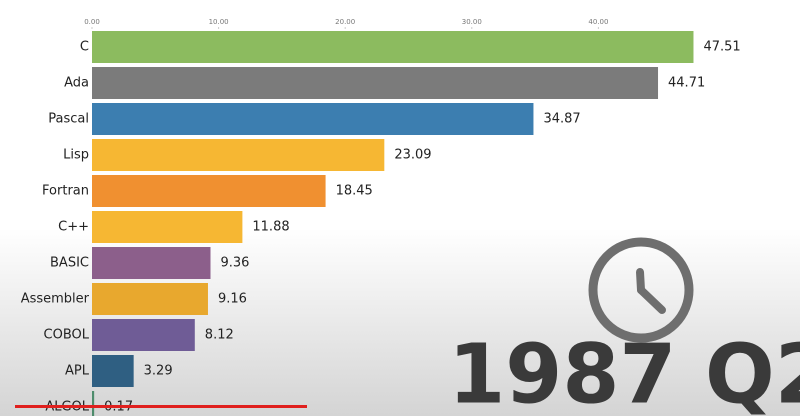  Describe the element at coordinates (270, 227) in the screenshot. I see `value-label: 11.88` at that location.